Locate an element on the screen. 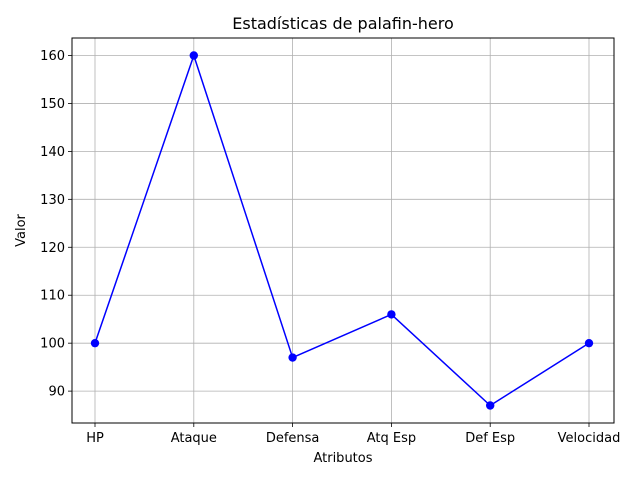 This screenshot has width=640, height=480. x-tick-label: Velocidad is located at coordinates (589, 438).